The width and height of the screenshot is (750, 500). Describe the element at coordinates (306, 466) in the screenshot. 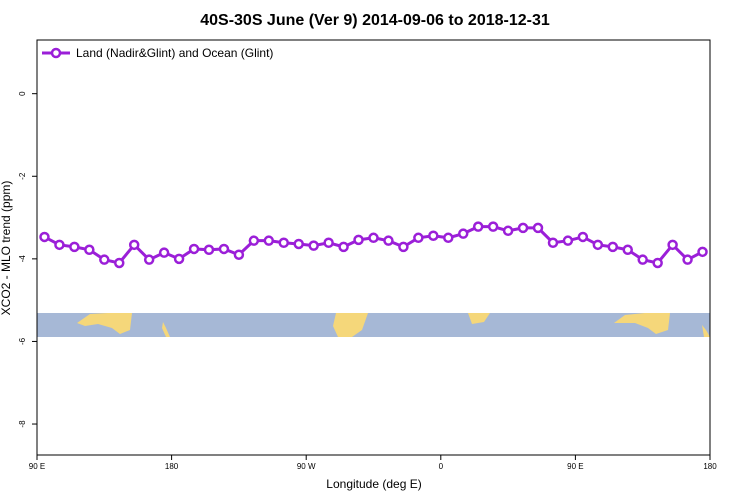

I see `x-tick-label: 90 W` at that location.